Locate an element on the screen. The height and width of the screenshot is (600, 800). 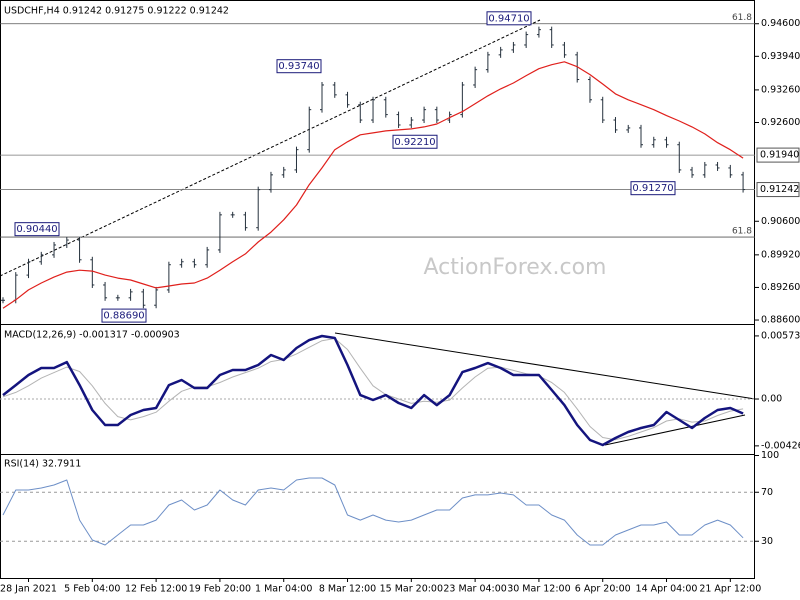
x-tick-label: 15 Mar 20:00 is located at coordinates (411, 589).